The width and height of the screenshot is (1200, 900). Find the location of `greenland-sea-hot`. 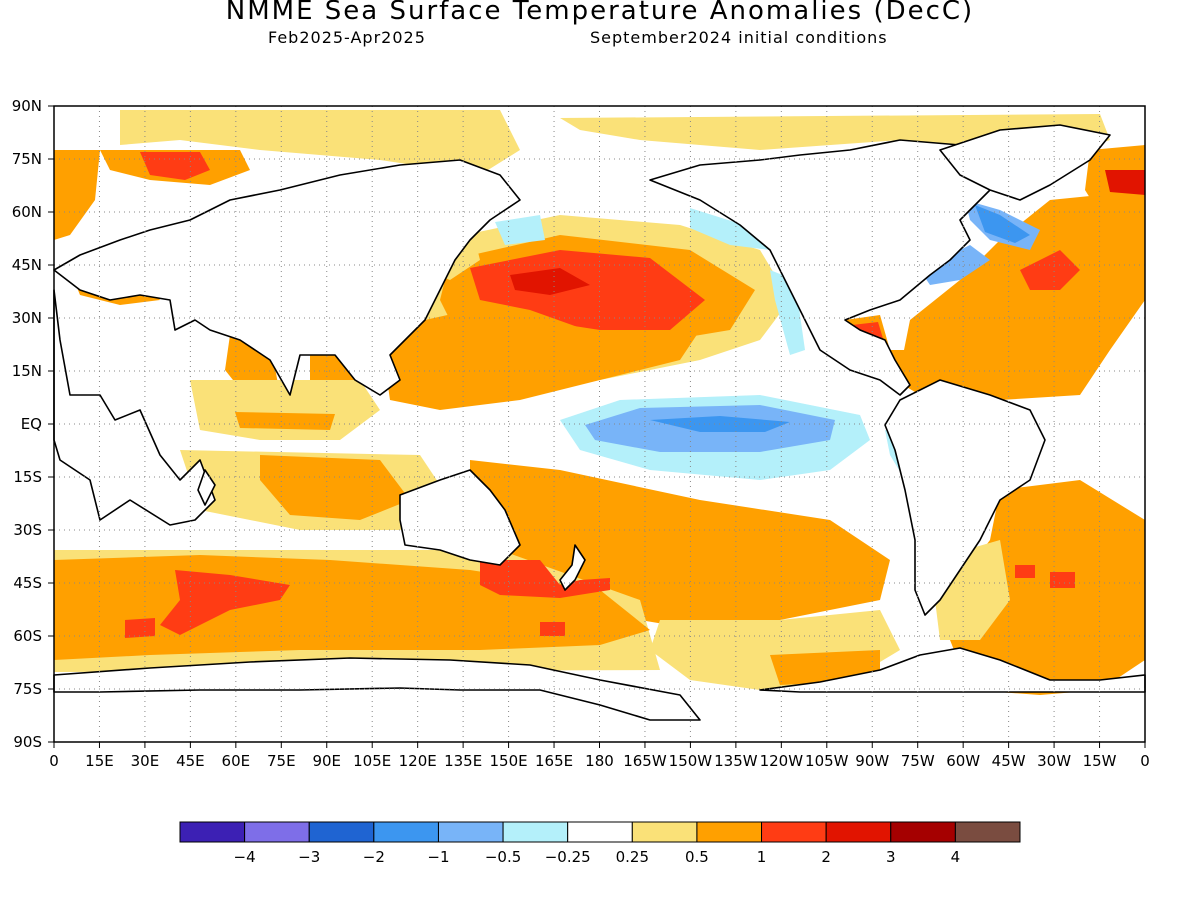

greenland-sea-hot is located at coordinates (1125, 182).